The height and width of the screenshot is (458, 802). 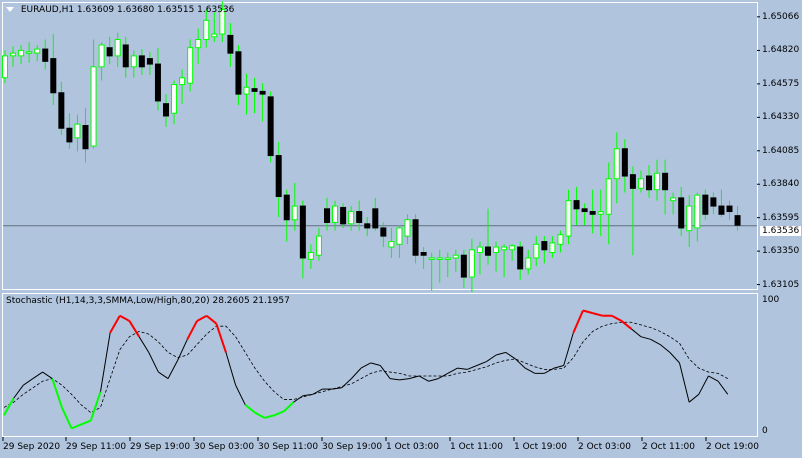 I want to click on oscillator-tick-label: 100, so click(x=771, y=300).